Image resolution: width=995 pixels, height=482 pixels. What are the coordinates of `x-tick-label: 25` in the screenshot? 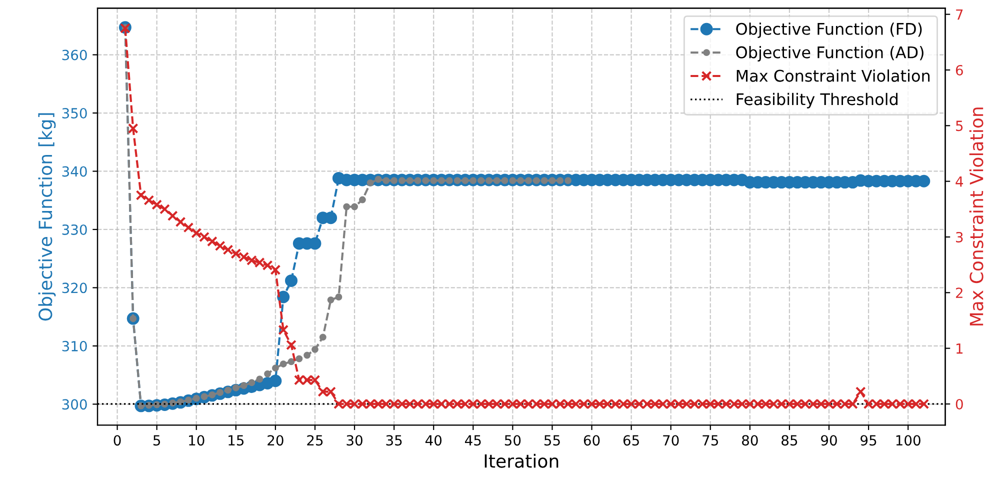 It's located at (315, 440).